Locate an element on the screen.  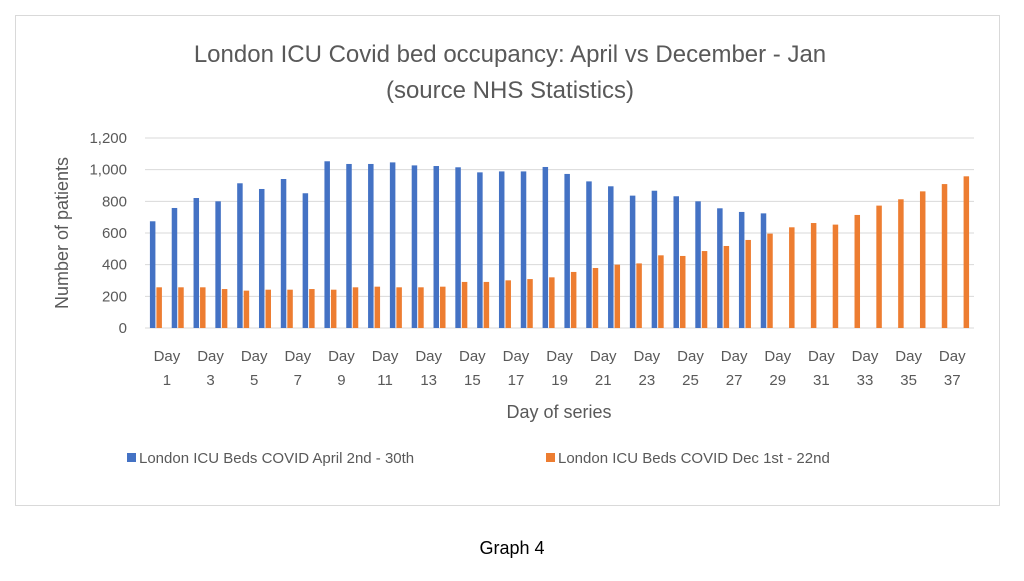
x-tick-label: Day 25 is located at coordinates (690, 368).